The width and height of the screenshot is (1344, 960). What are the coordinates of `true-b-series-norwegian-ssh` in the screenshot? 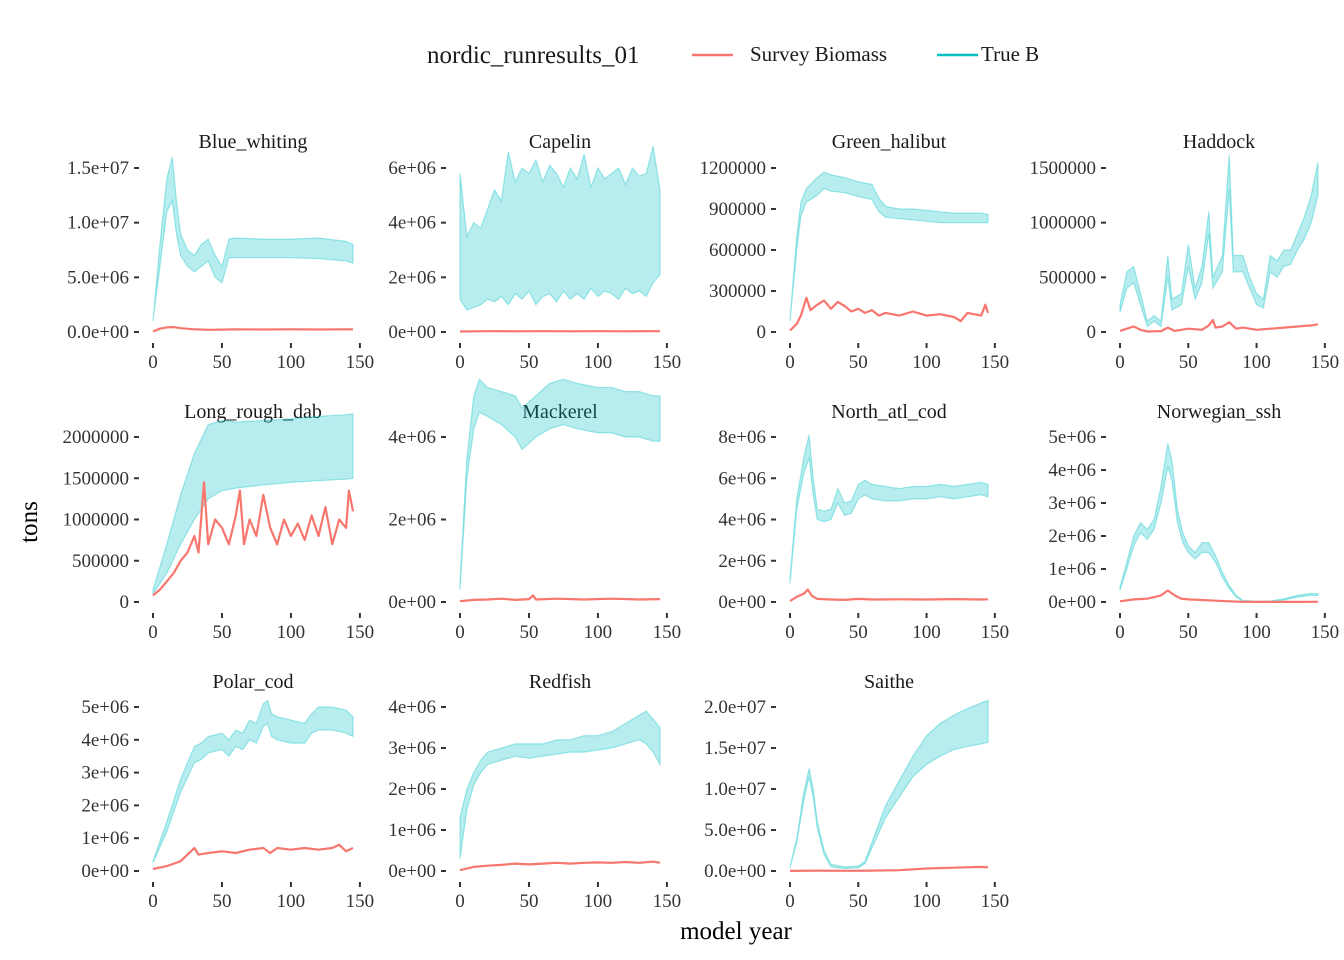 It's located at (1219, 523).